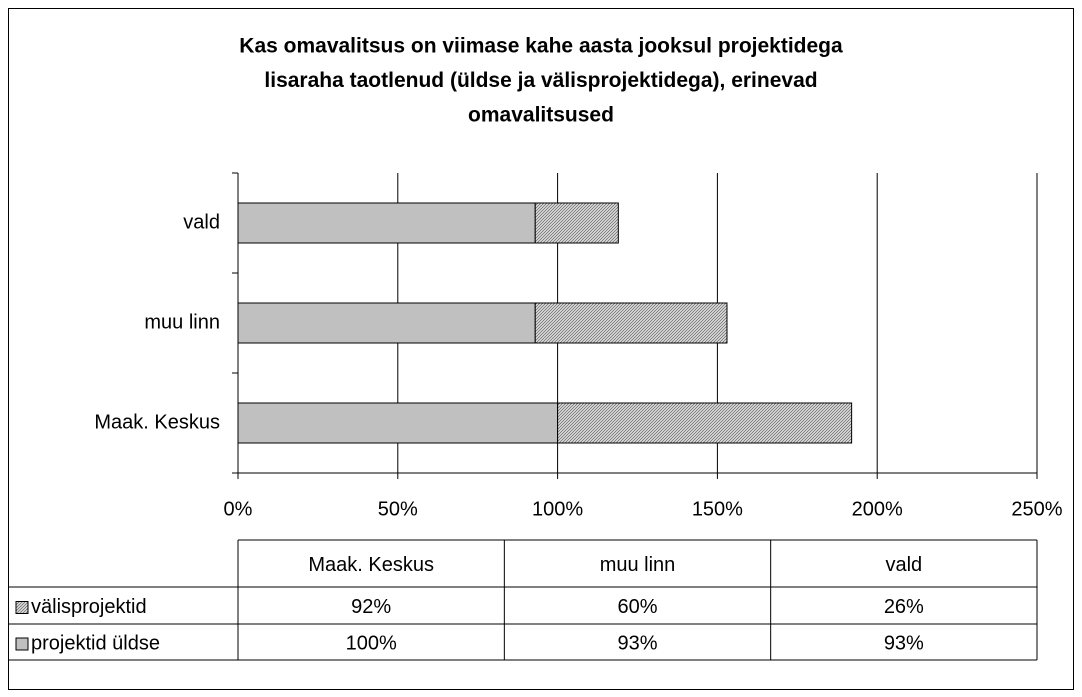  What do you see at coordinates (1036, 509) in the screenshot?
I see `x-tick-label: 250%` at bounding box center [1036, 509].